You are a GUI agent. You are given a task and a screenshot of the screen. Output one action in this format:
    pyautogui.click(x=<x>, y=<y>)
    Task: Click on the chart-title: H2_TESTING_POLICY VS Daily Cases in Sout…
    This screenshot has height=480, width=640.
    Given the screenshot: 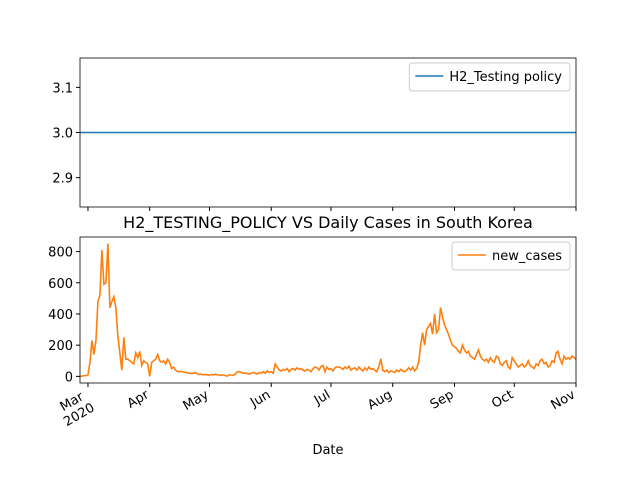 What is the action you would take?
    pyautogui.click(x=328, y=223)
    